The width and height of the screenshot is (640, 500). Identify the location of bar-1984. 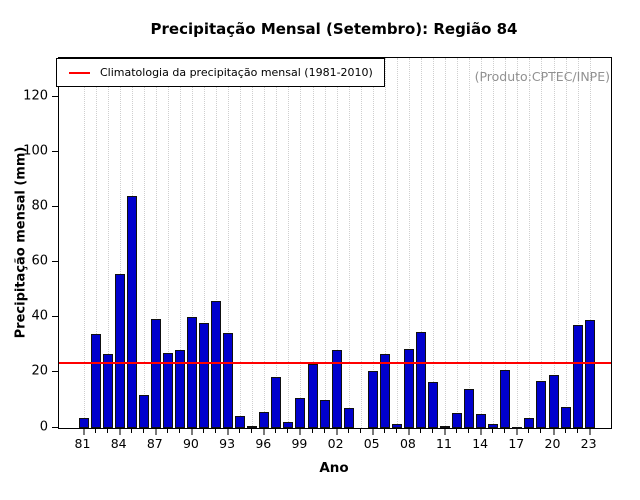
(119, 350).